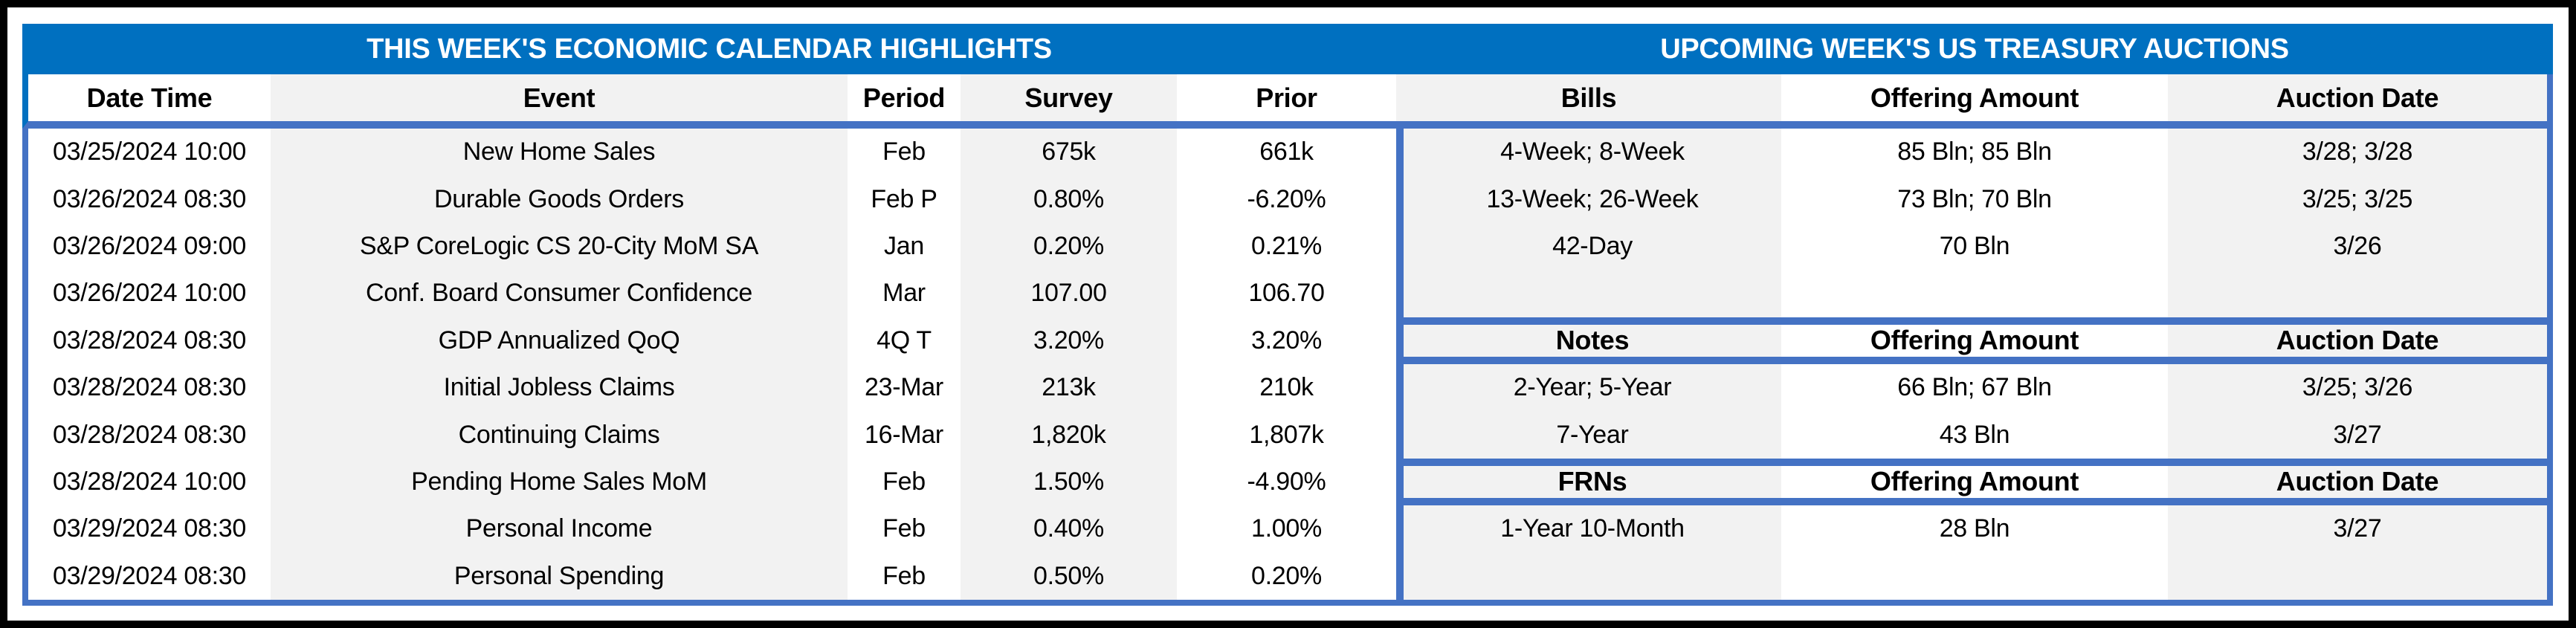 Image resolution: width=2576 pixels, height=628 pixels. What do you see at coordinates (904, 340) in the screenshot?
I see `cell-period: 4Q T` at bounding box center [904, 340].